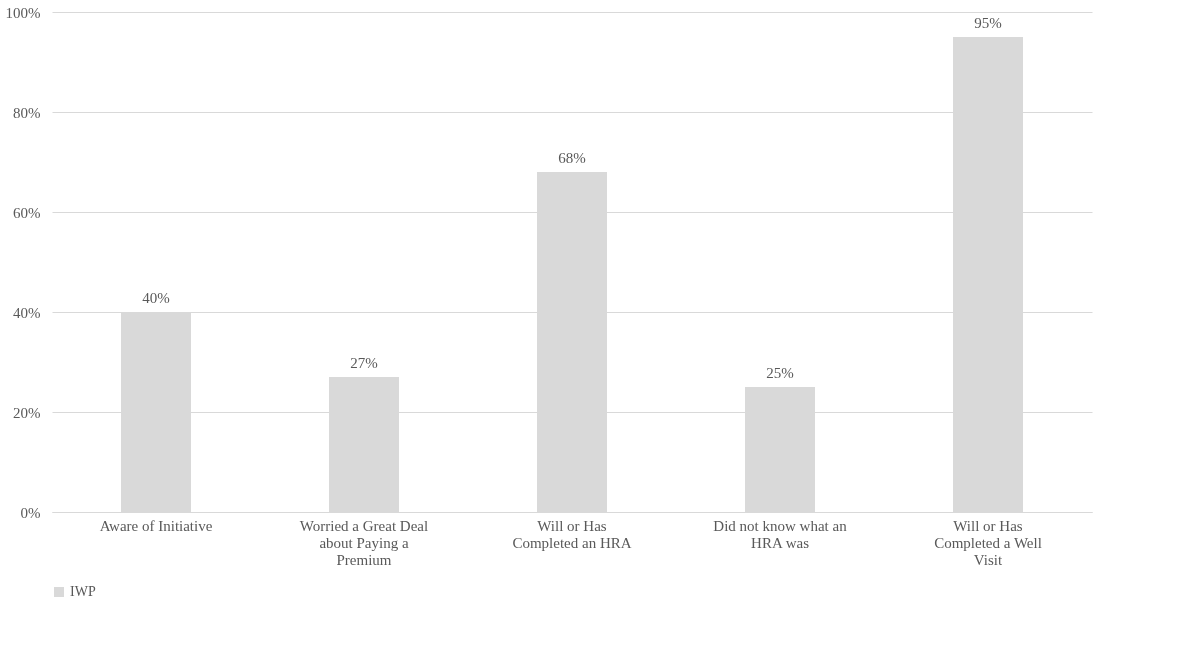  What do you see at coordinates (23, 12) in the screenshot?
I see `y-tick-label: 100%` at bounding box center [23, 12].